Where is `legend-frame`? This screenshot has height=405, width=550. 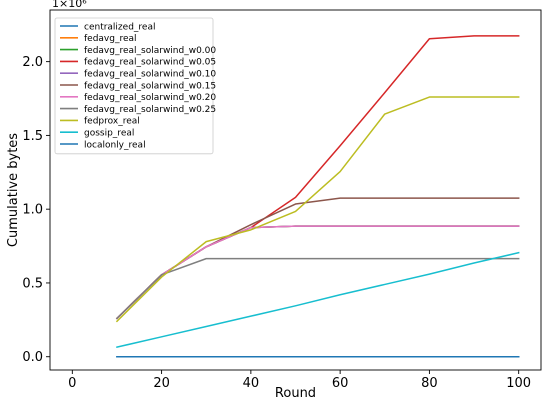
legend-frame is located at coordinates (134, 86).